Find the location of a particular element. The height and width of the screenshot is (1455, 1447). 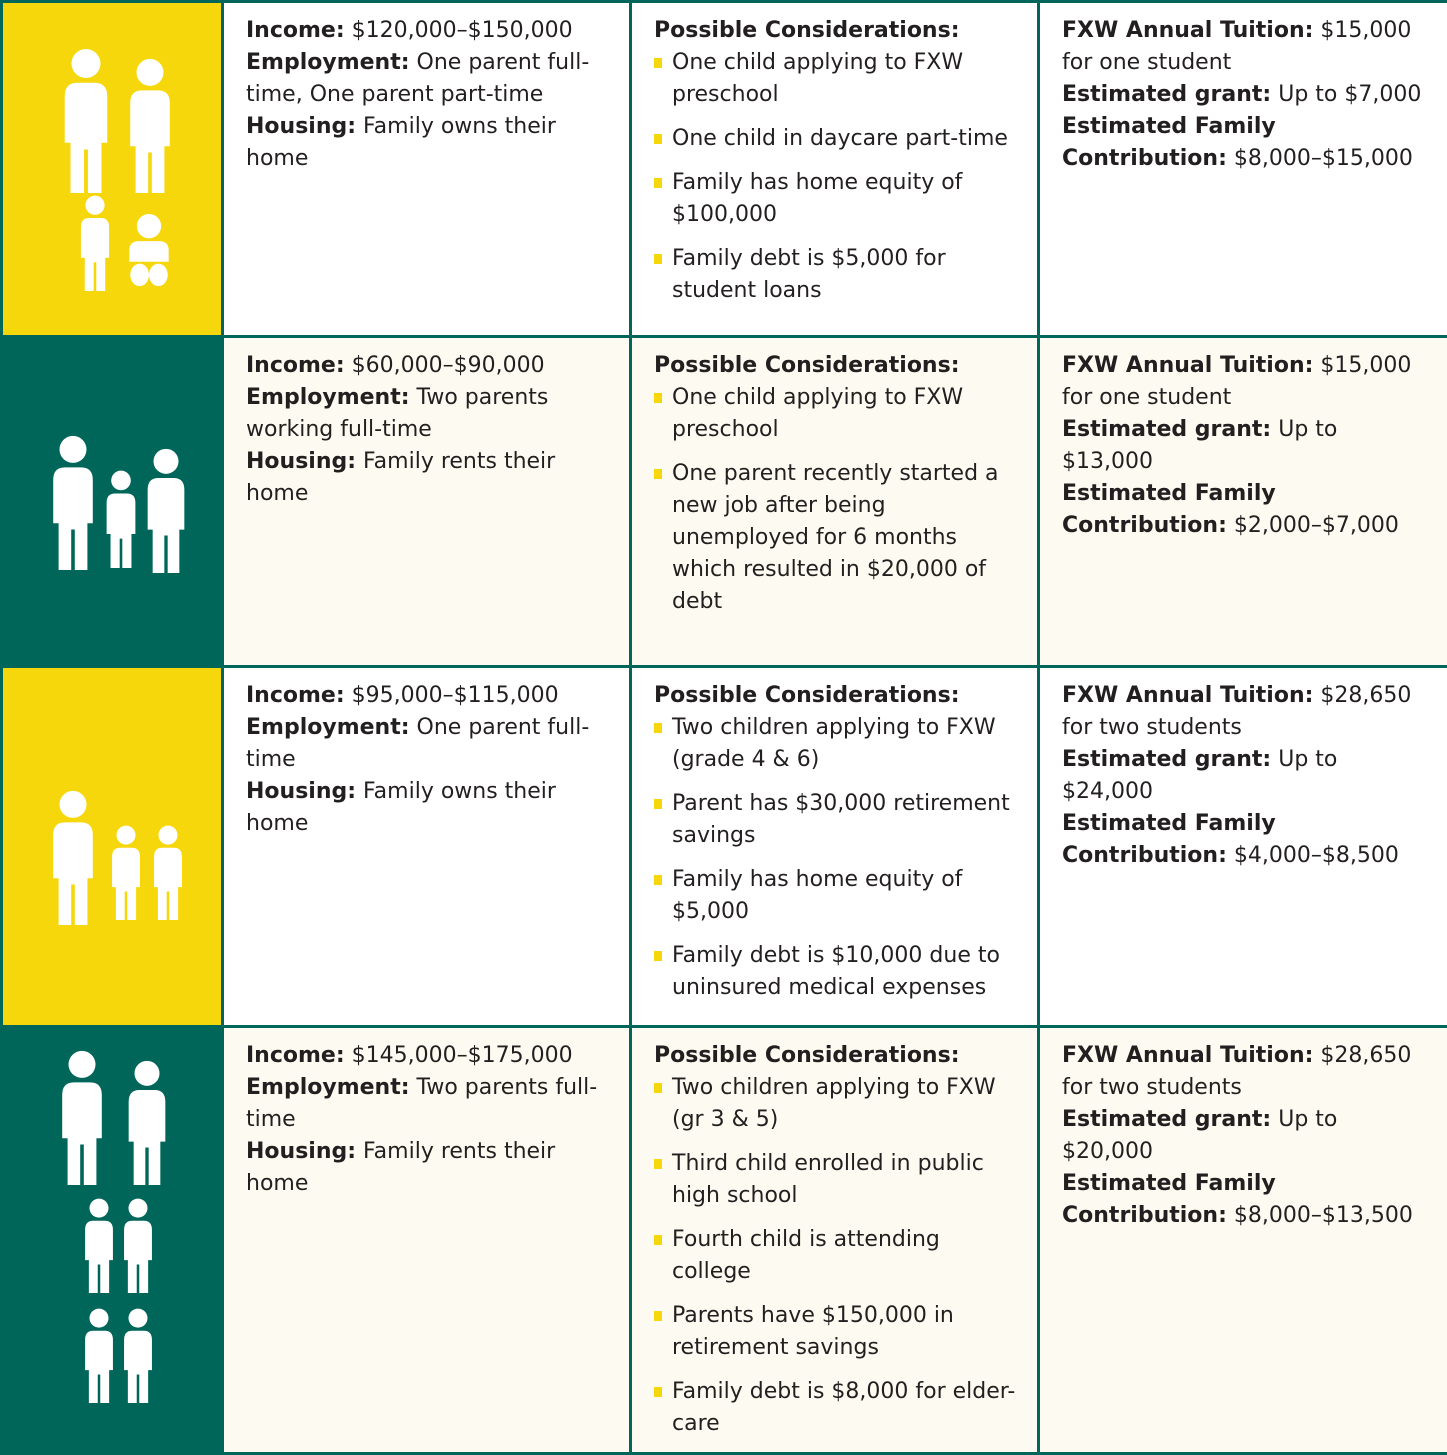

entry: Income: $145,000–$175,000 is located at coordinates (428, 1056).